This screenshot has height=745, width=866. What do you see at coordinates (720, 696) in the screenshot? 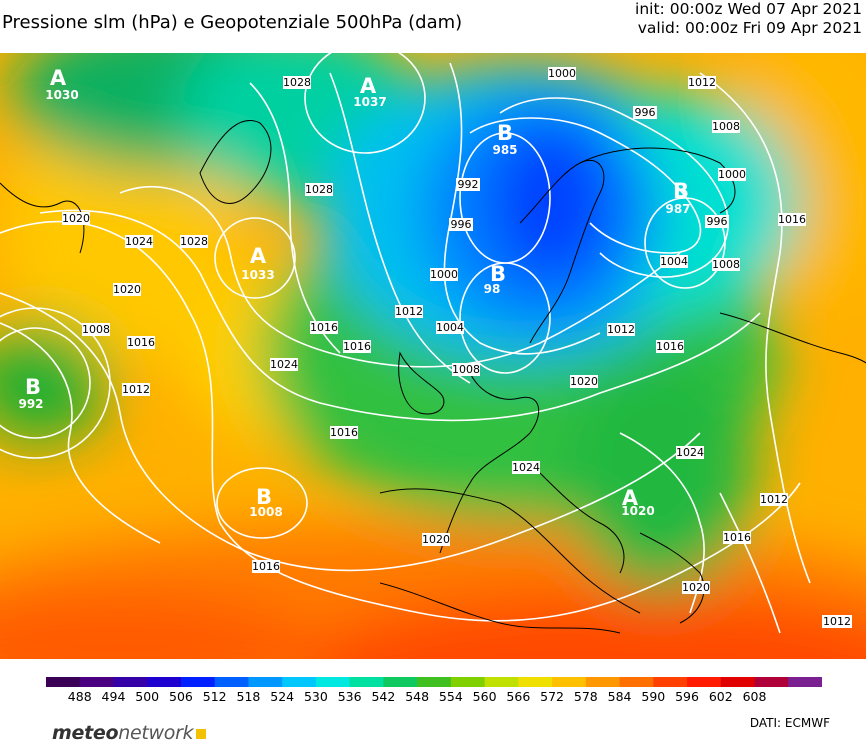
I see `colorbar-tick-label: 602` at bounding box center [720, 696].